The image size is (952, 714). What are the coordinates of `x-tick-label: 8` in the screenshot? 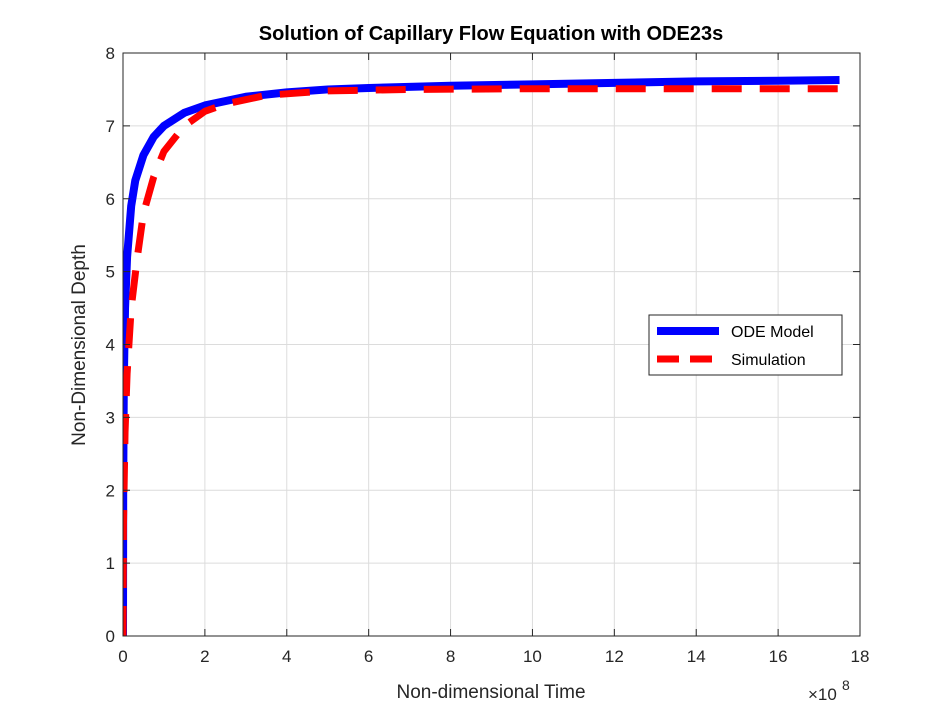 It's located at (450, 656).